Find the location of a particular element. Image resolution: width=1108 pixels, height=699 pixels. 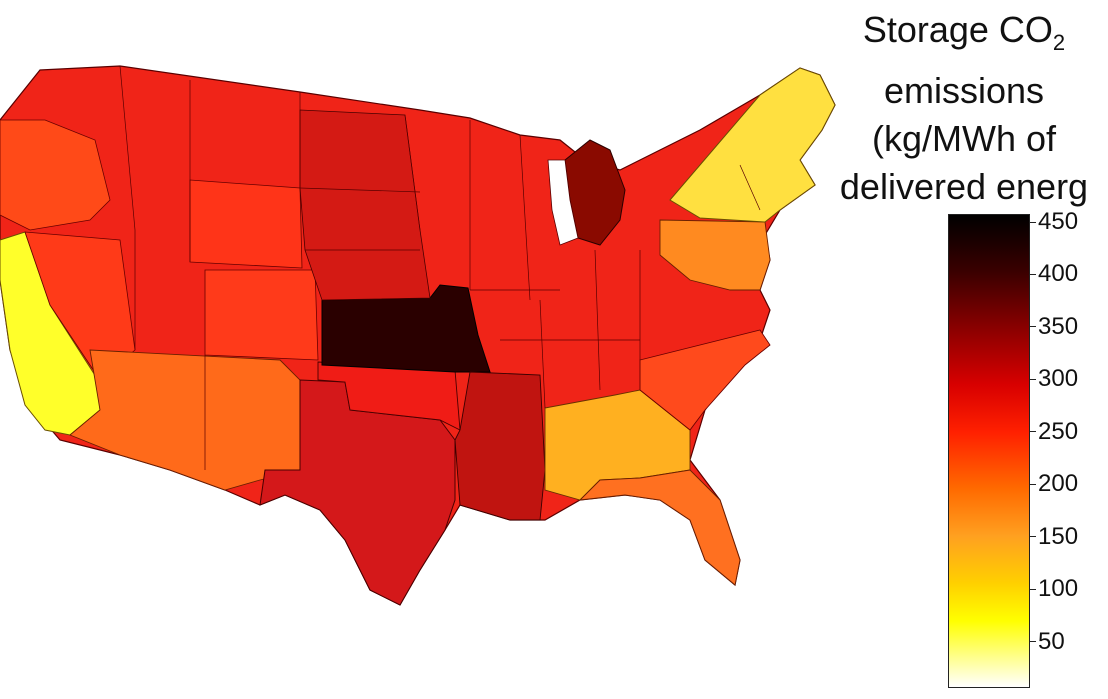

legend-title-line-2: emissions is located at coordinates (964, 90).